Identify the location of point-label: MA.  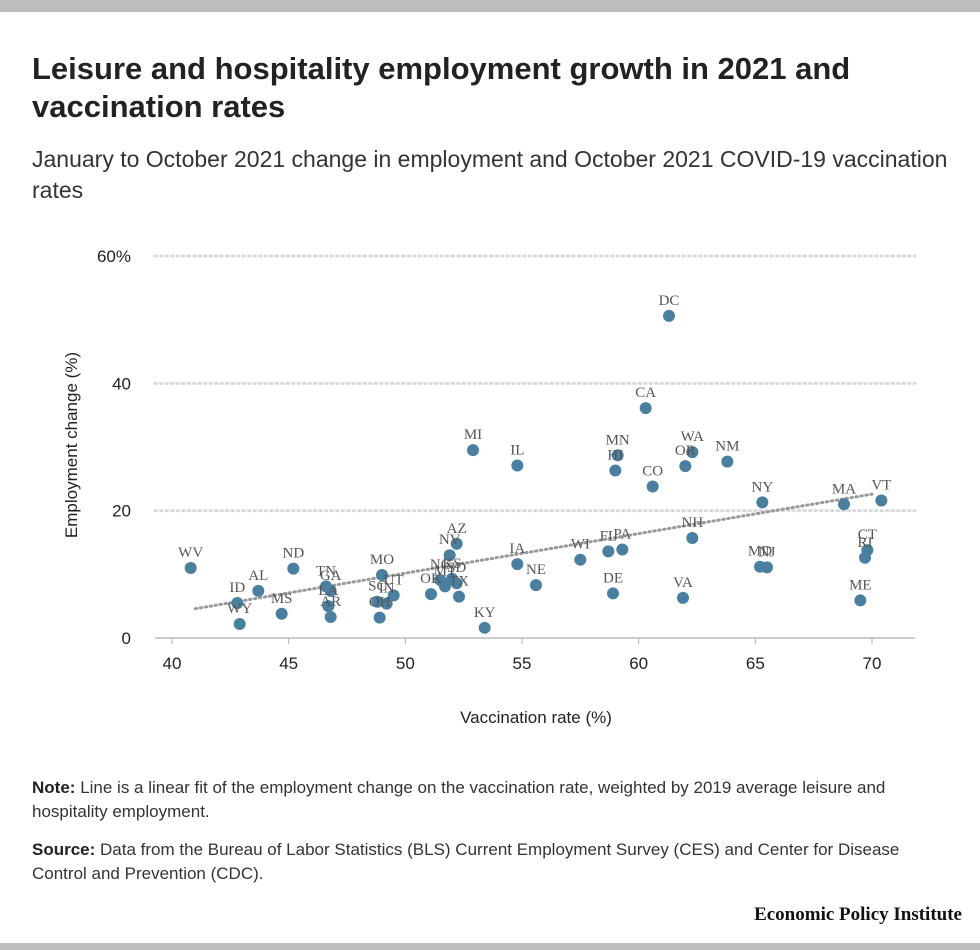
(844, 489).